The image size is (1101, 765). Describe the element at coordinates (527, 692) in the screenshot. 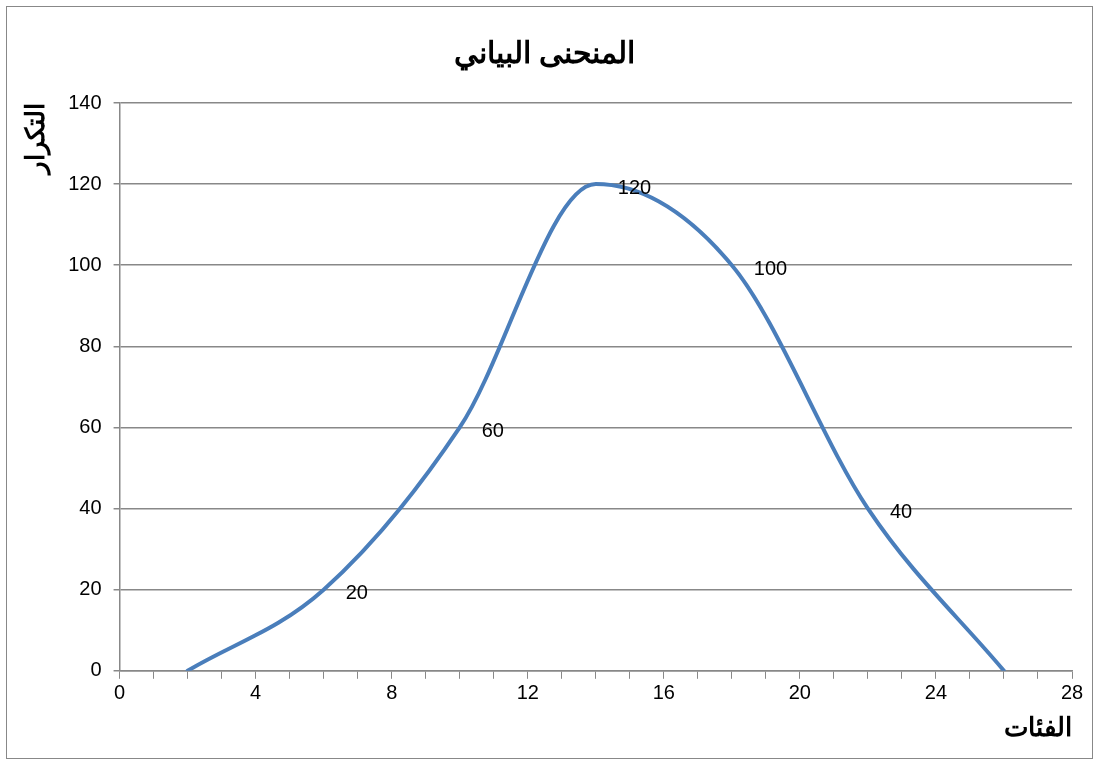

I see `x-tick-label: 12` at that location.